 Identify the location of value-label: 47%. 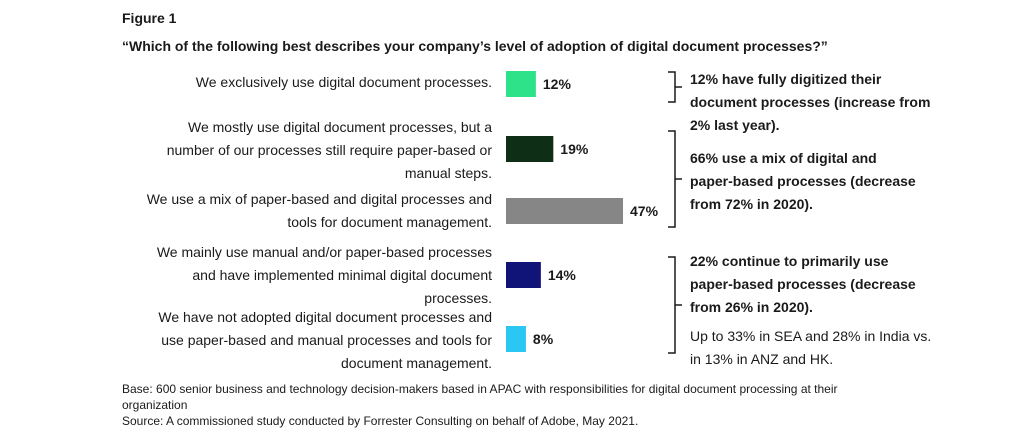
(644, 211).